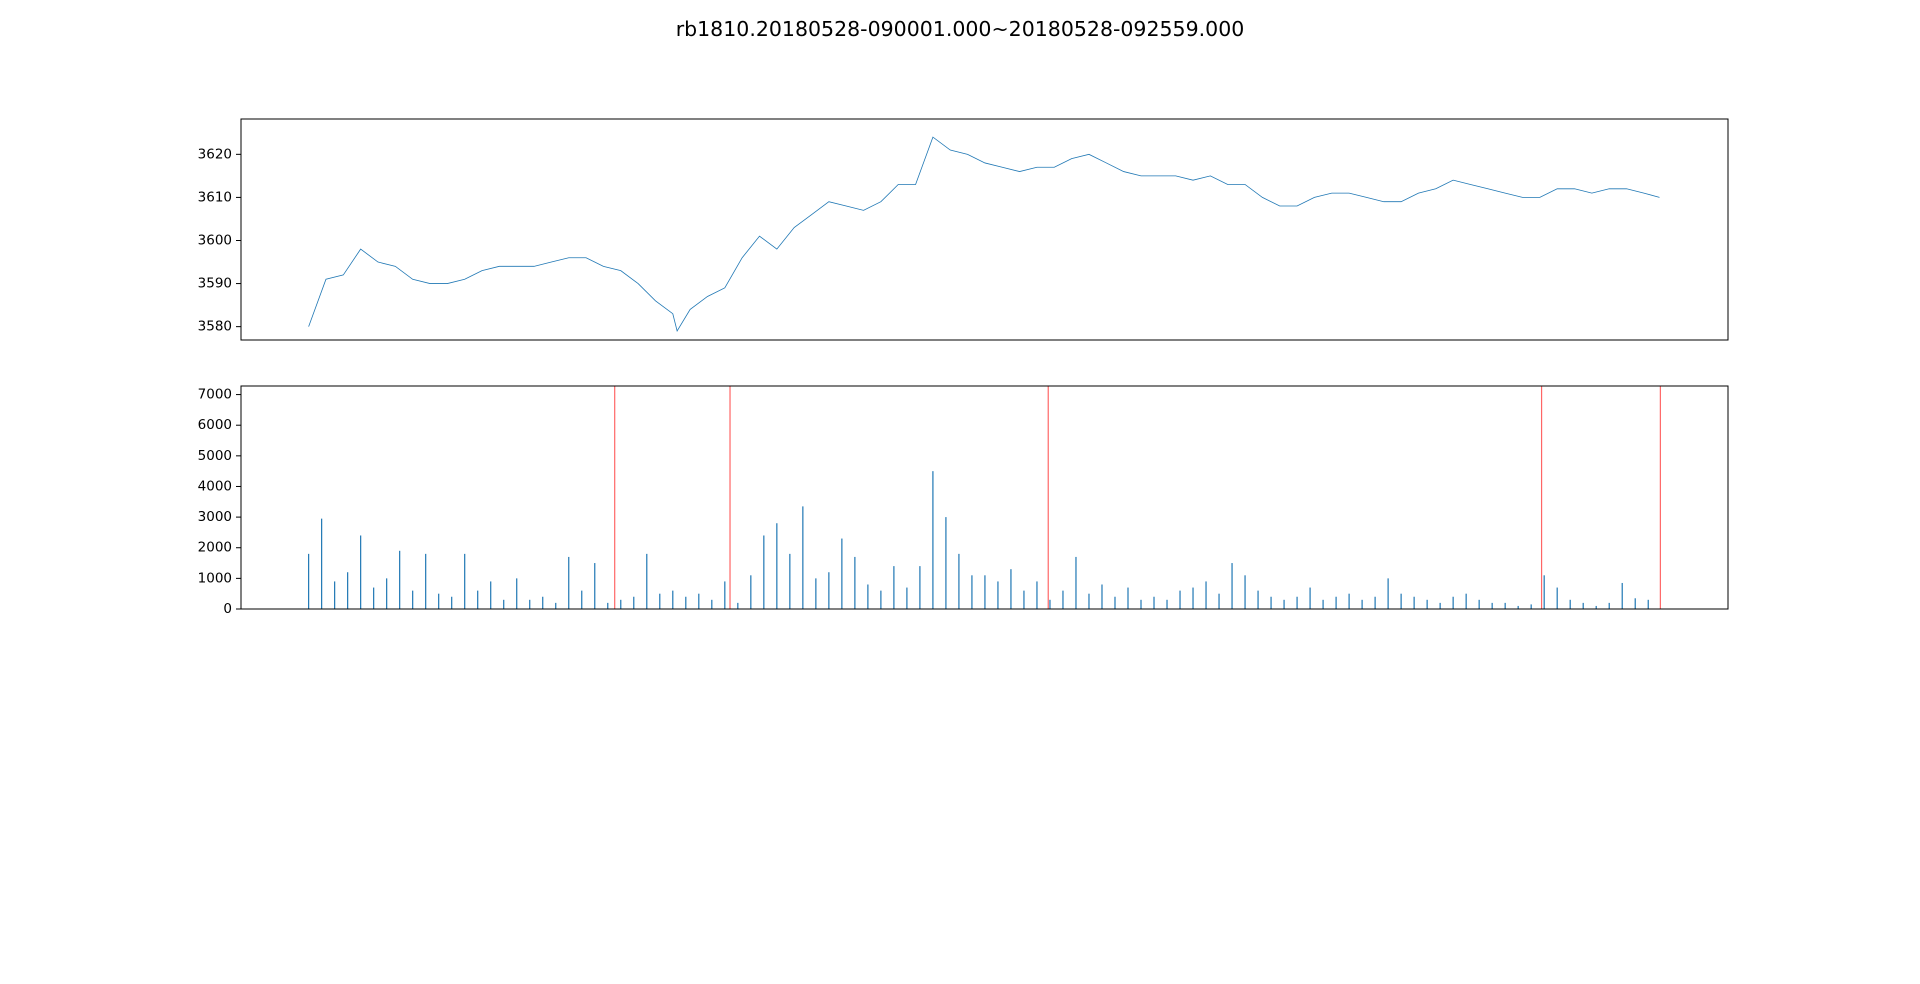 This screenshot has width=1920, height=984. What do you see at coordinates (215, 486) in the screenshot?
I see `y-tick-label: 4000` at bounding box center [215, 486].